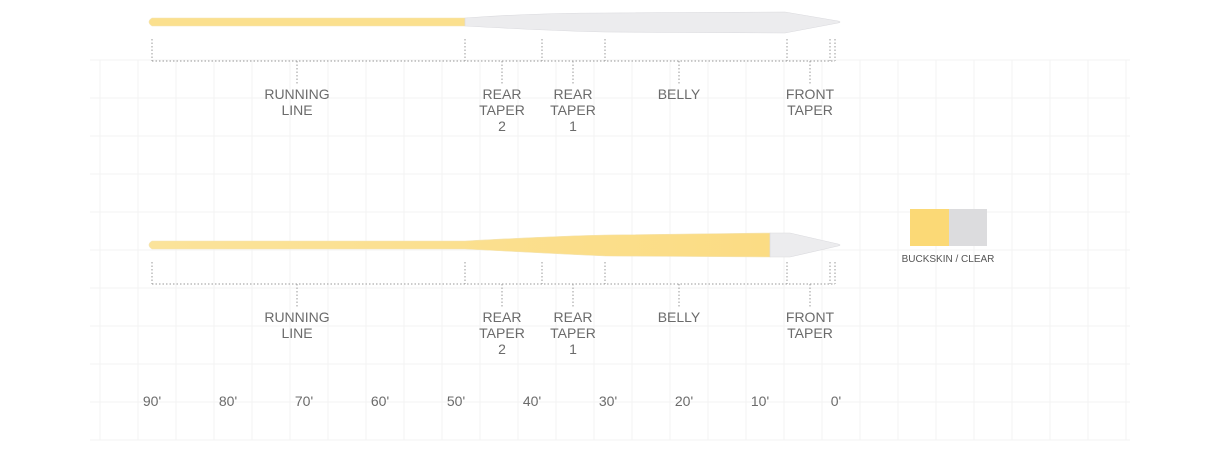 This screenshot has height=473, width=1214. What do you see at coordinates (228, 401) in the screenshot?
I see `axis-label: 80'` at bounding box center [228, 401].